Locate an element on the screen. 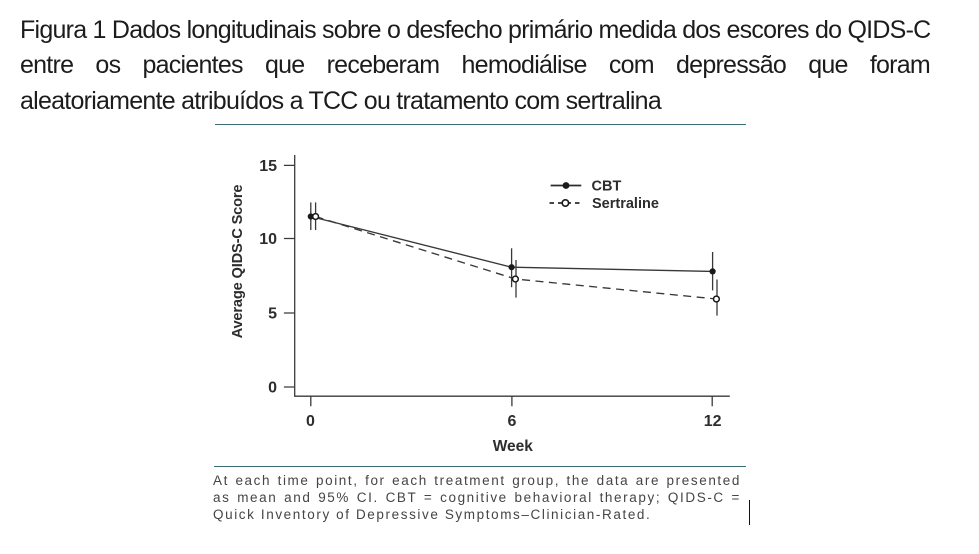  svg-text: Average QIDS-C Score is located at coordinates (238, 262).